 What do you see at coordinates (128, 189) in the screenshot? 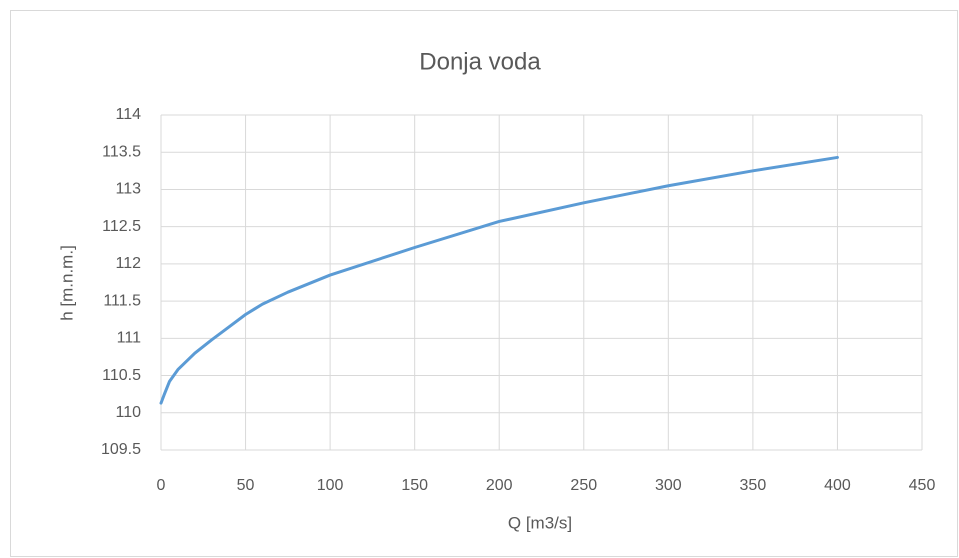
I see `y-tick-label: 113` at bounding box center [128, 189].